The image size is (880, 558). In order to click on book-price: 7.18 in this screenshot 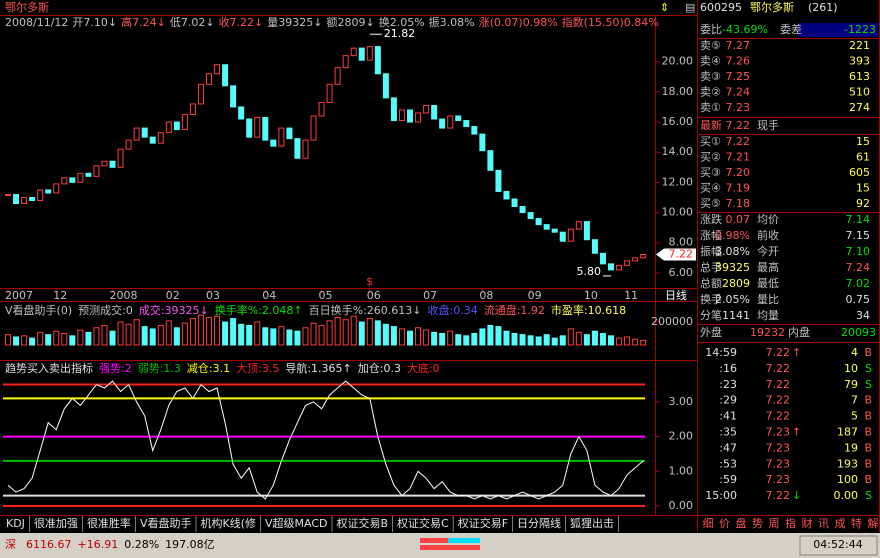, I will do `click(738, 203)`.